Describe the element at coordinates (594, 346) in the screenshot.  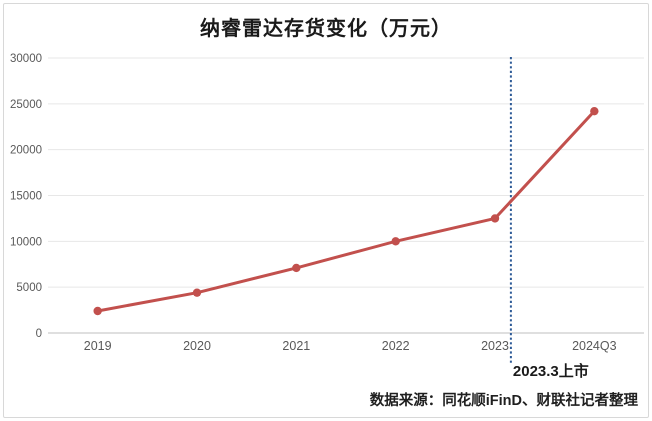
I see `x-tick-label: 2024Q3` at that location.